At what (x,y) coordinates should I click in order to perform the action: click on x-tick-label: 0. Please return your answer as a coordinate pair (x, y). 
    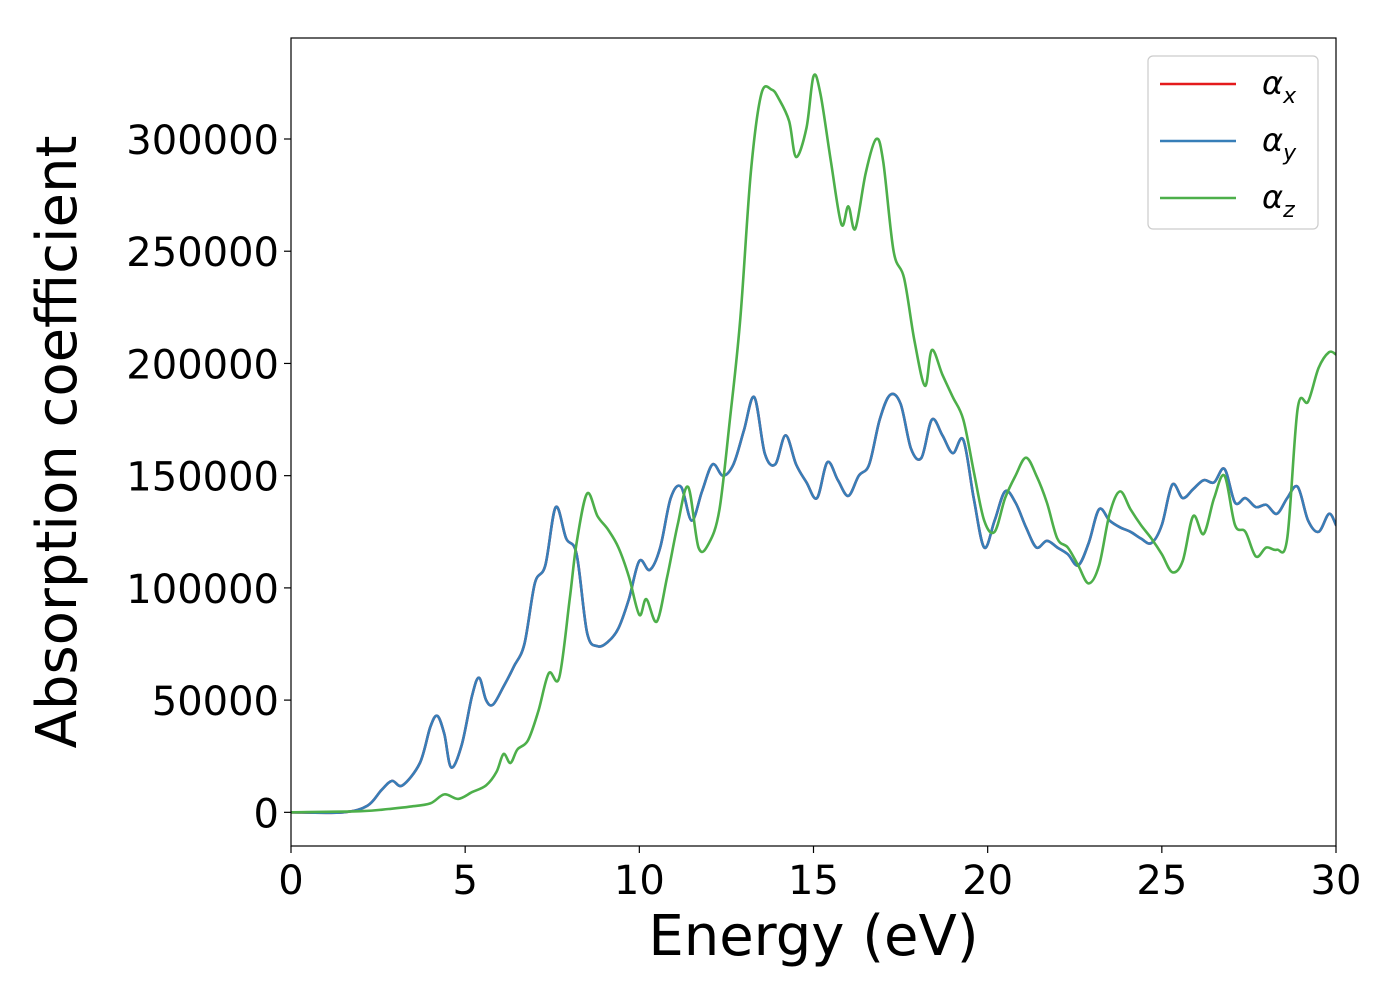
    Looking at the image, I should click on (290, 881).